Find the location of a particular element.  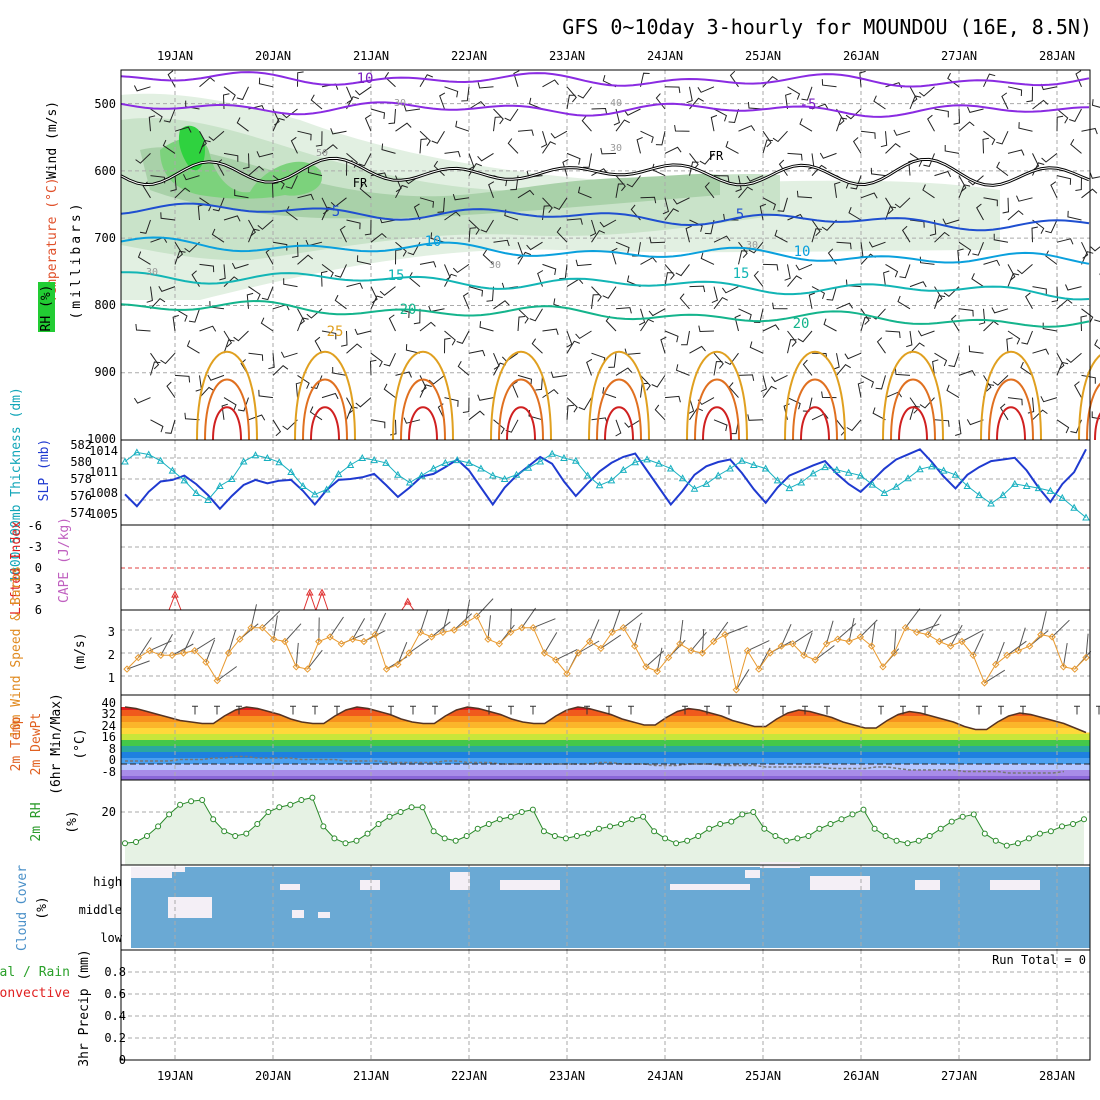

temp-tick: 40 is located at coordinates (109, 703).